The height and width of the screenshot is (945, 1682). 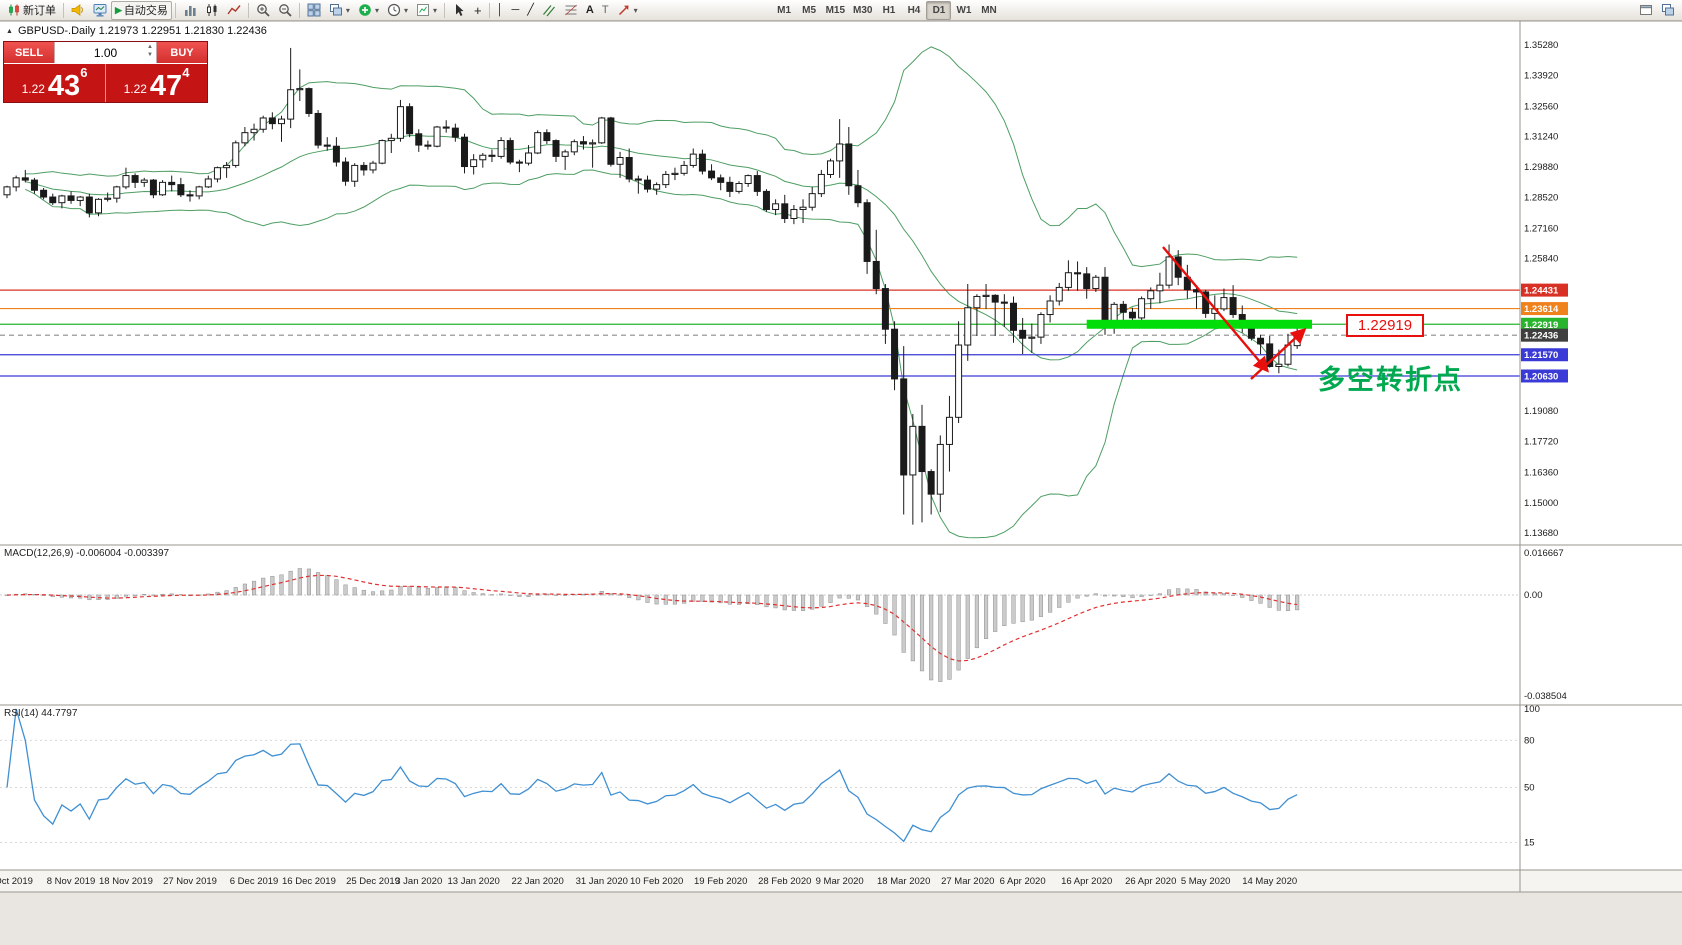 What do you see at coordinates (988, 10) in the screenshot?
I see `tf-mn-button: MN` at bounding box center [988, 10].